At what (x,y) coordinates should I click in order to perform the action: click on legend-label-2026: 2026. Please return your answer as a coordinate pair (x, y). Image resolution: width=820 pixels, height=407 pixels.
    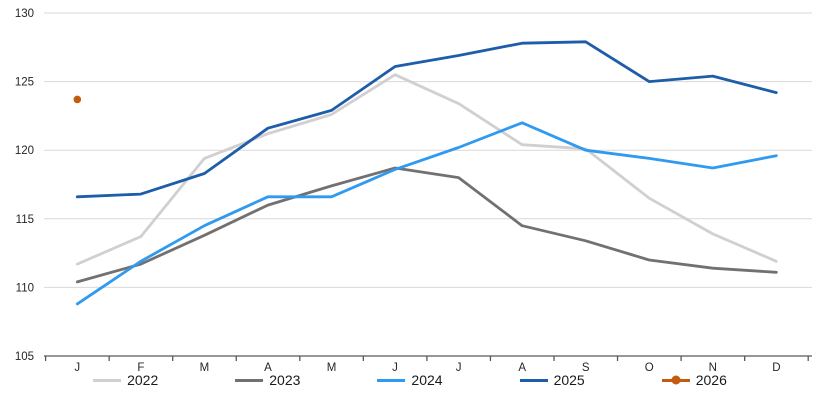
    Looking at the image, I should click on (711, 380).